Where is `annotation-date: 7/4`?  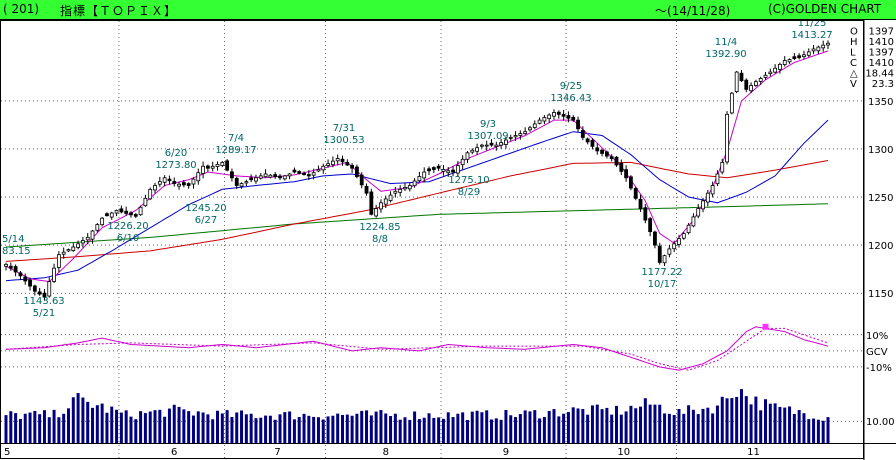 annotation-date: 7/4 is located at coordinates (236, 138).